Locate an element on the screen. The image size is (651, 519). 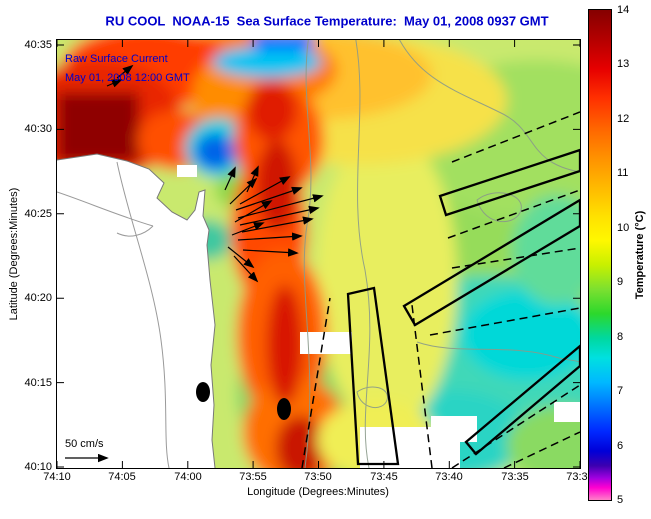
x-axis-label: Longitude (Degrees:Minutes) is located at coordinates (318, 492).